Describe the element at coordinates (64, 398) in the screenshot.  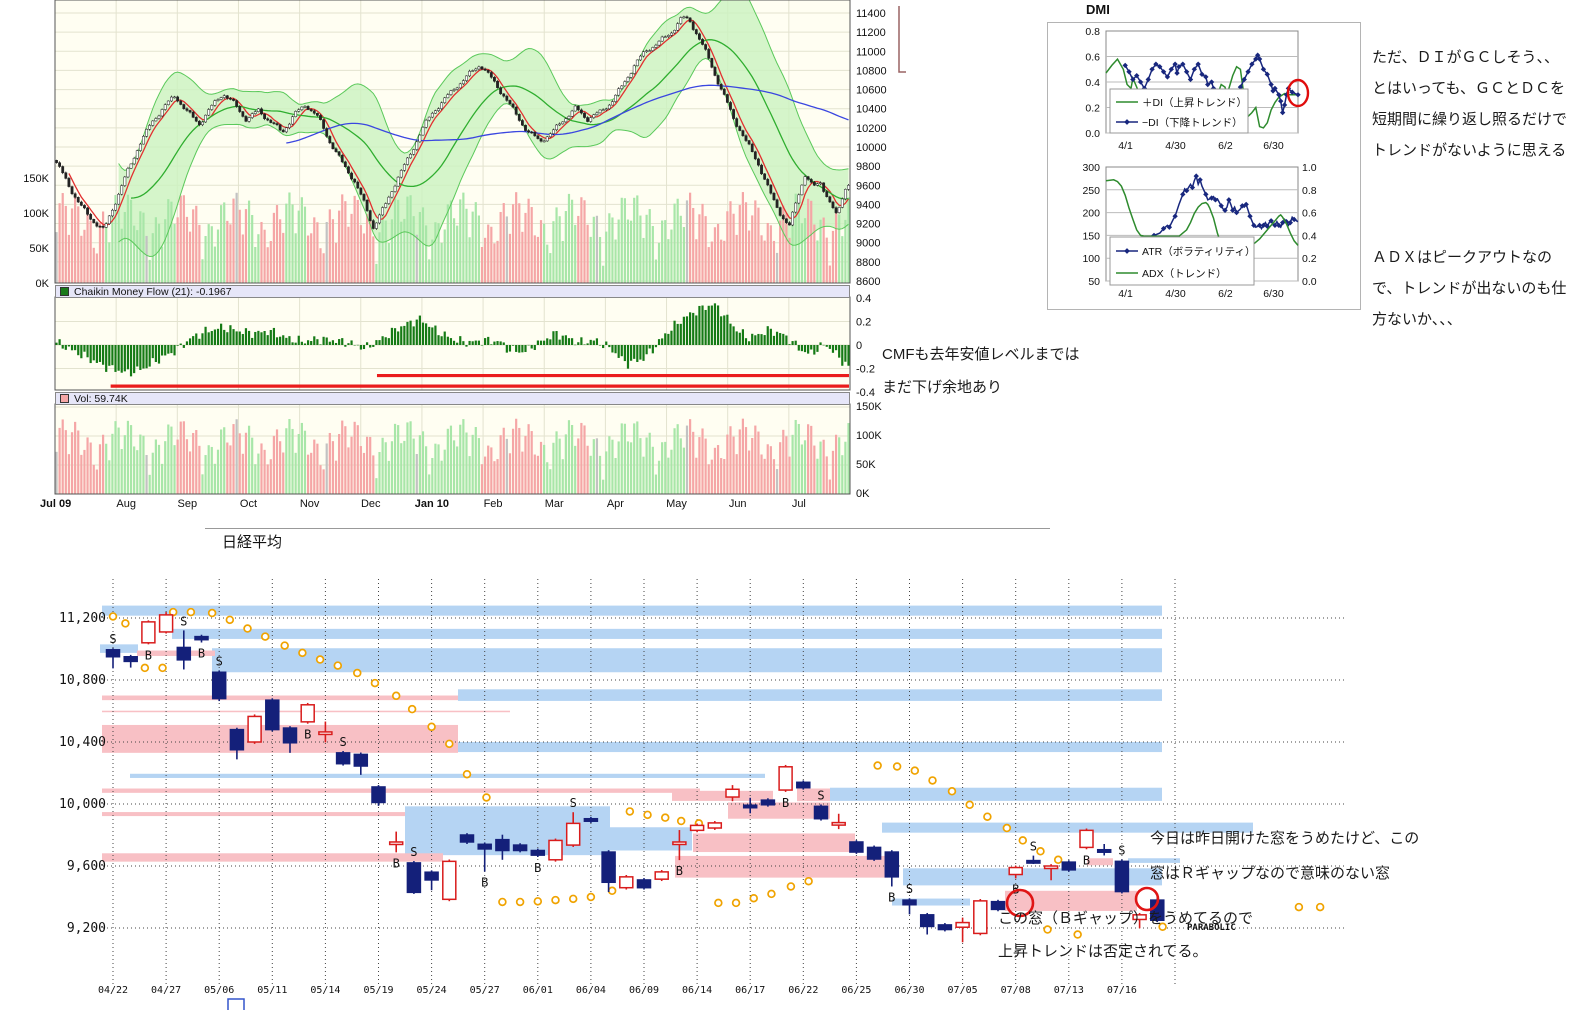
I see `volume-legend-icon` at that location.